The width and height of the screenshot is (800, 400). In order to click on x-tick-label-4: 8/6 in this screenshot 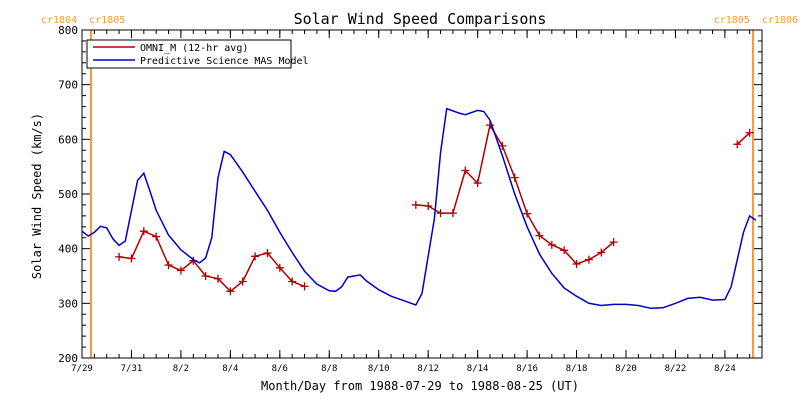, I will do `click(280, 369)`.